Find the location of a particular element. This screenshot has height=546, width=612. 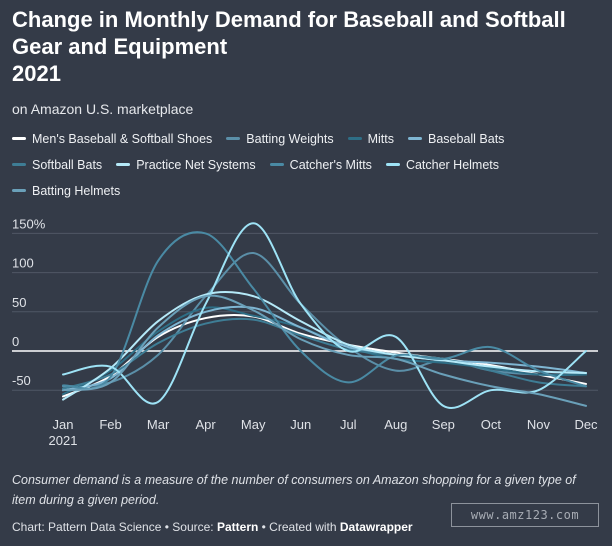

x-tick-label: May is located at coordinates (253, 424).